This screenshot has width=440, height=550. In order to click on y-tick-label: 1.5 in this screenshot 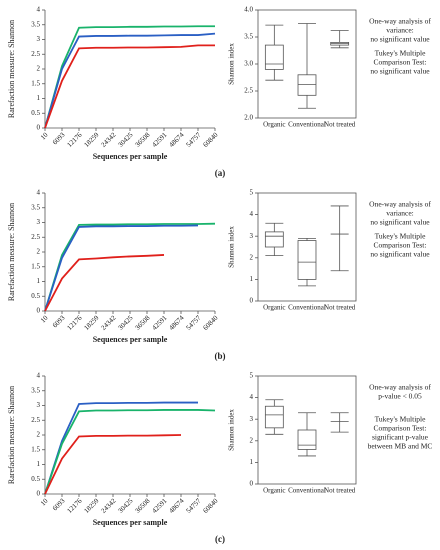, I will do `click(35, 266)`.